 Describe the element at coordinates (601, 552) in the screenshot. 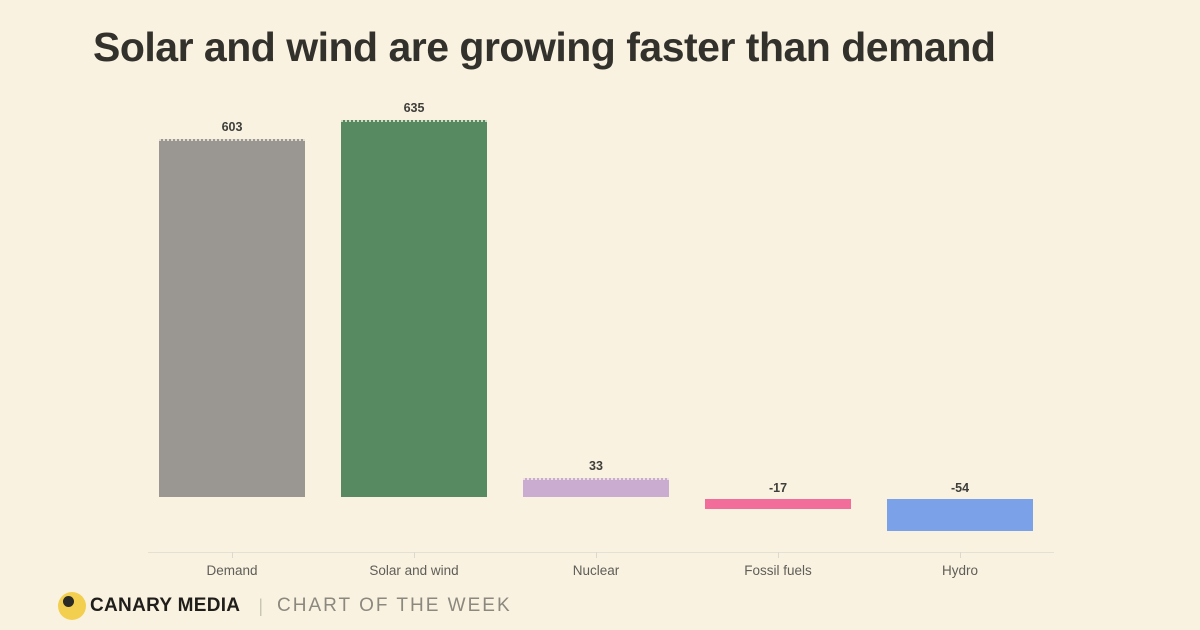

I see `x-axis-line` at that location.